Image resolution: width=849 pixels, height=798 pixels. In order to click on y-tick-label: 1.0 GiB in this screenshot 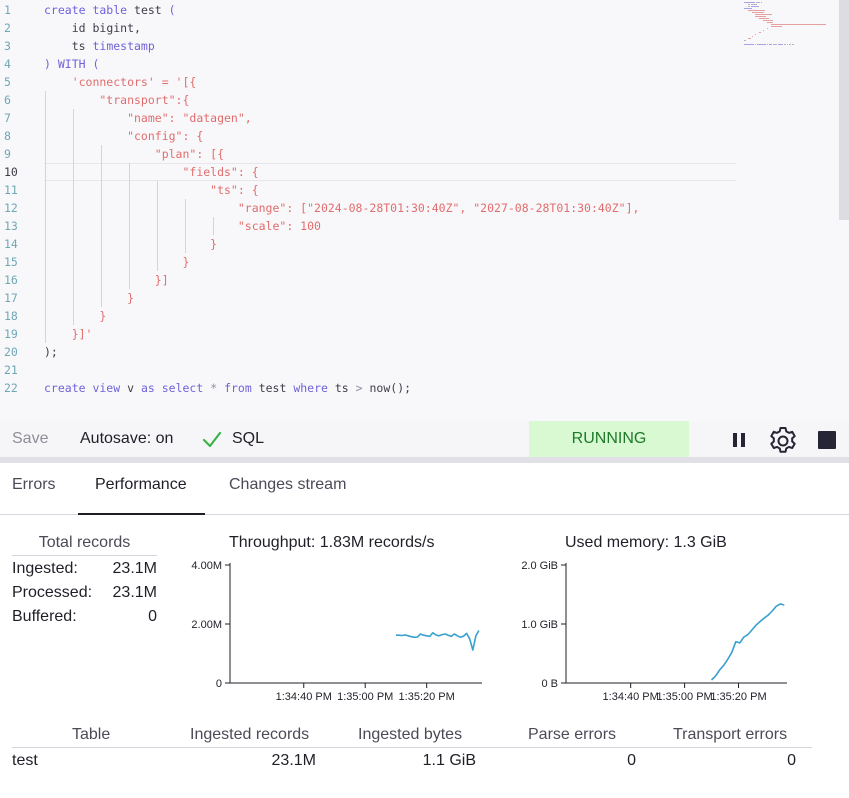, I will do `click(539, 625)`.